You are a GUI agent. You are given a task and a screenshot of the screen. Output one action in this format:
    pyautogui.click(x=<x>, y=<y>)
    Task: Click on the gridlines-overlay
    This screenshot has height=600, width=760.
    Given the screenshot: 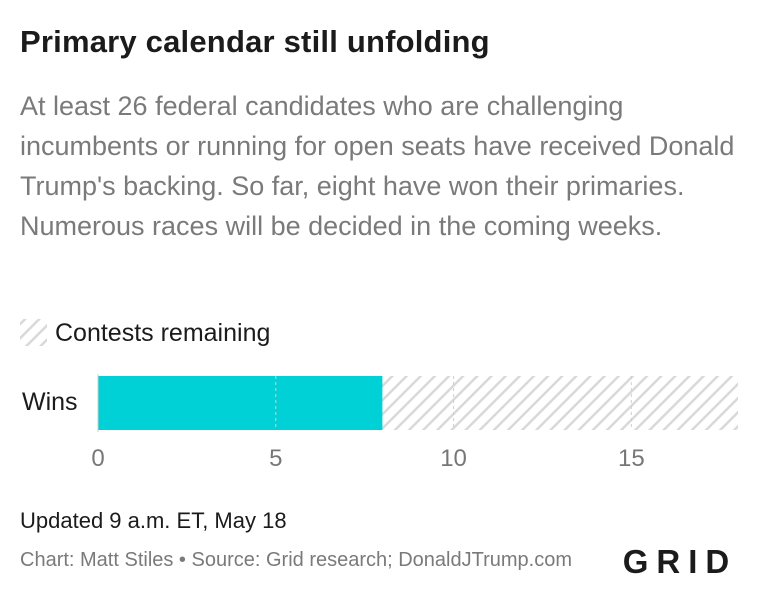 What is the action you would take?
    pyautogui.click(x=453, y=403)
    